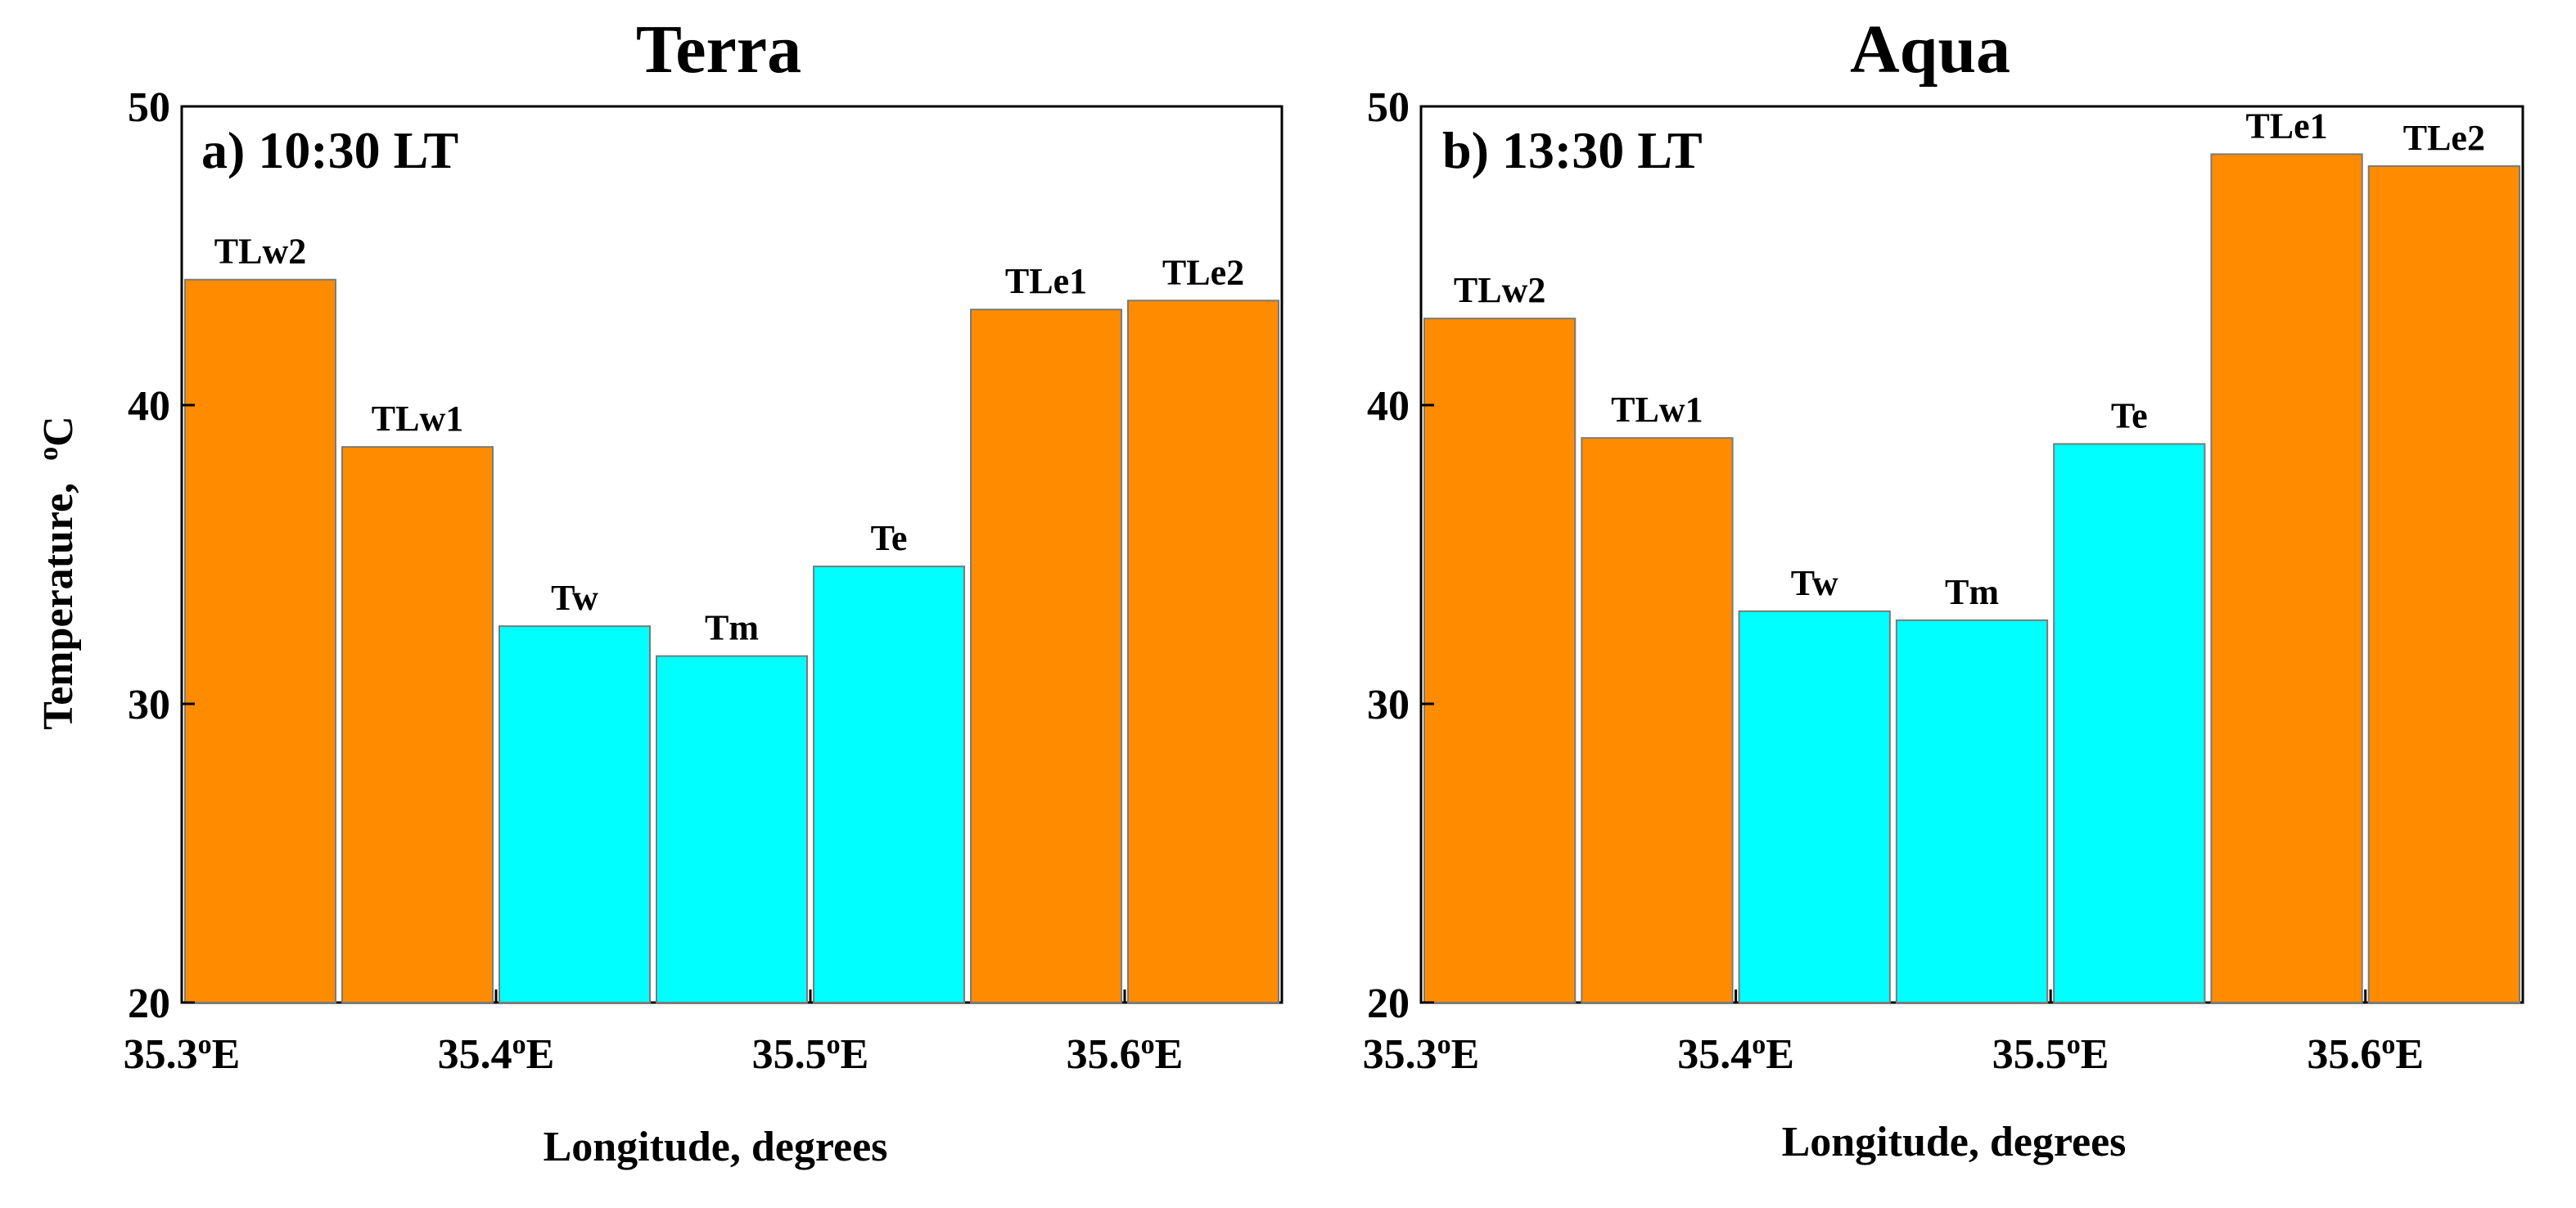 The image size is (2576, 1208). I want to click on bar-labels: TLw2 TLw1 Tw Tm Te TLe1 TLe2, so click(729, 440).